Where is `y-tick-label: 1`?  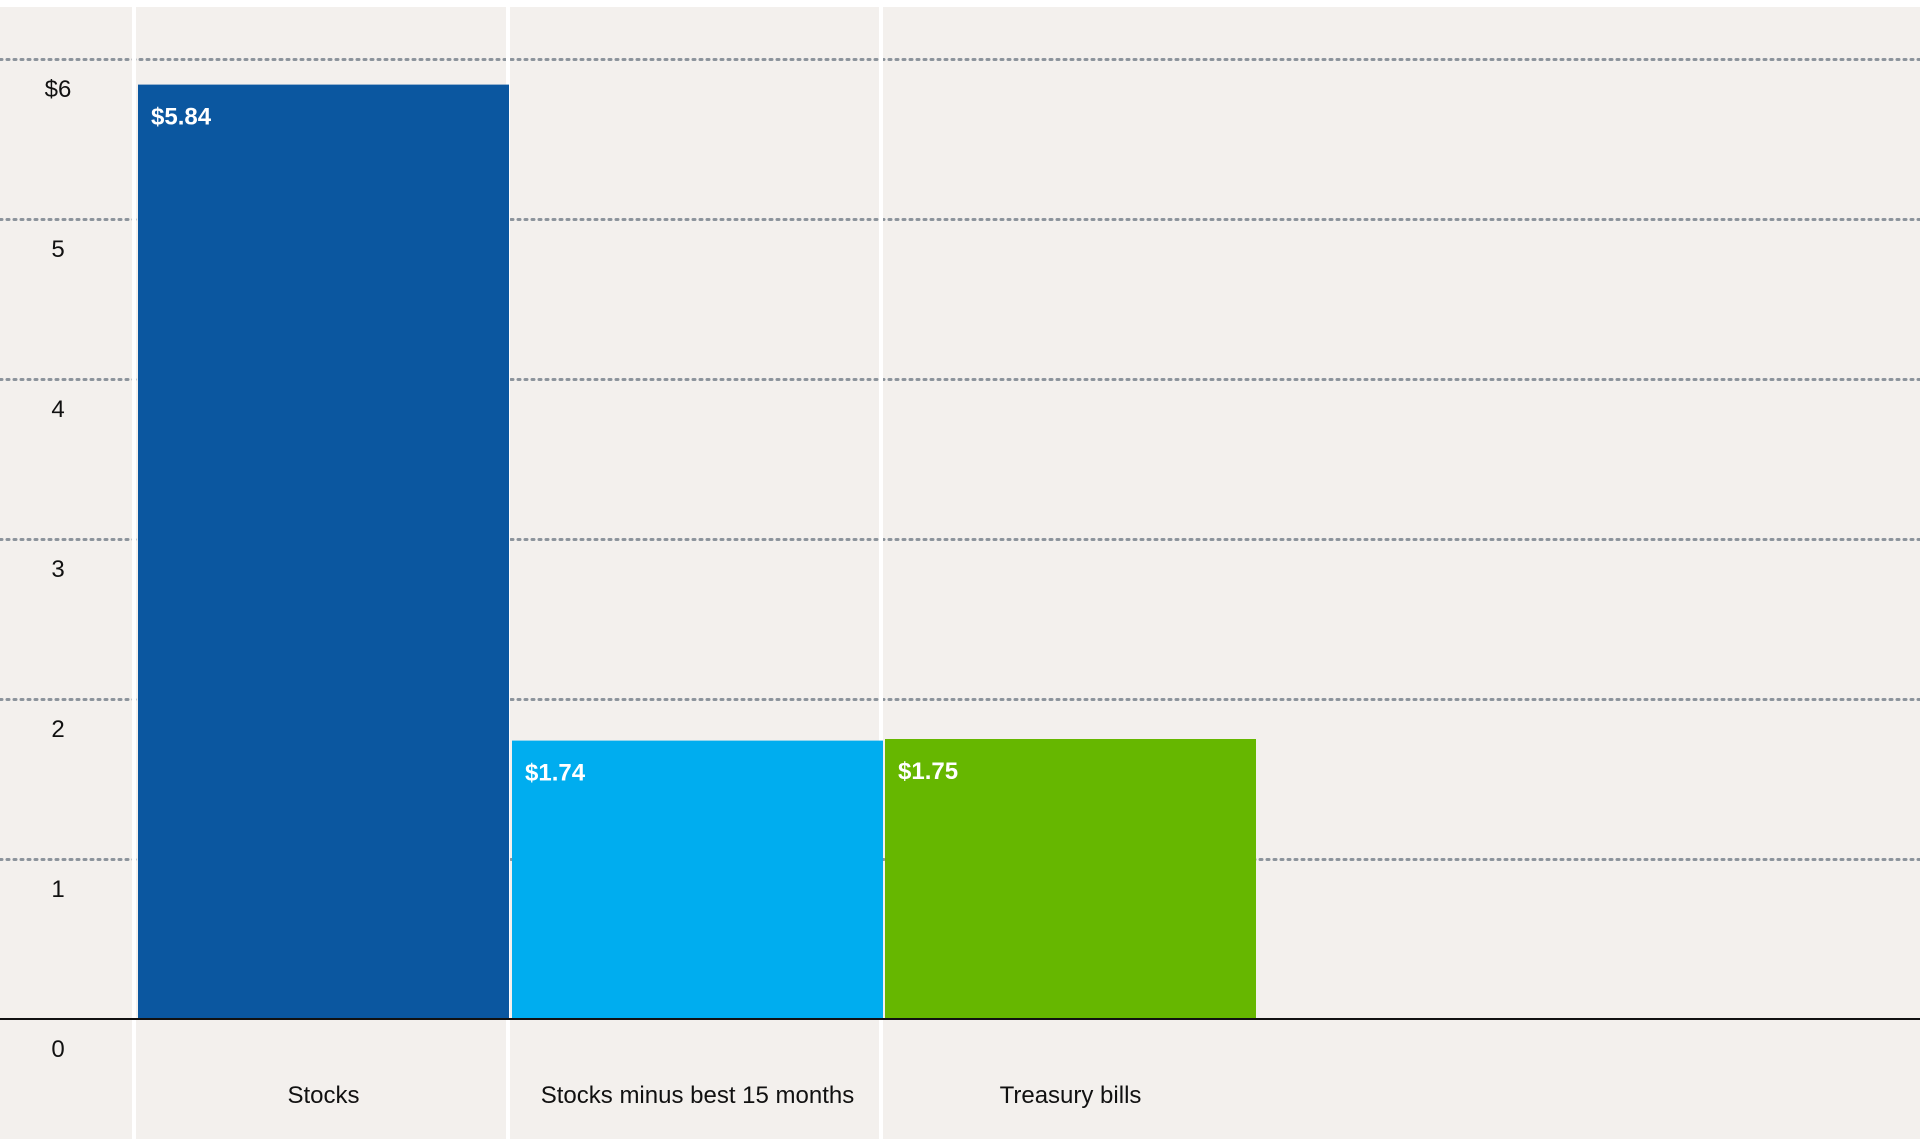
y-tick-label: 1 is located at coordinates (57, 889).